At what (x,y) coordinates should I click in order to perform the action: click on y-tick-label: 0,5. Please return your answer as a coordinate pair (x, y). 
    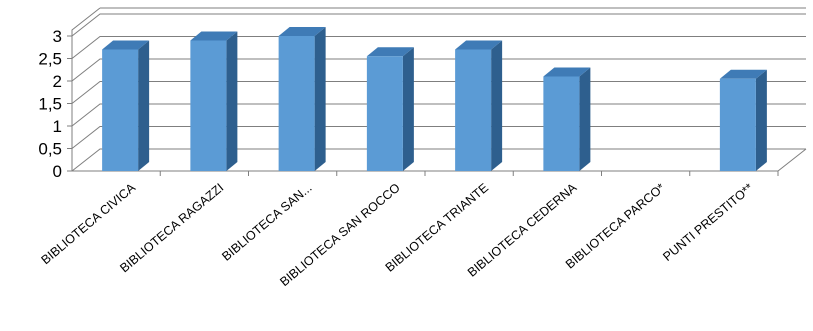
    Looking at the image, I should click on (50, 149).